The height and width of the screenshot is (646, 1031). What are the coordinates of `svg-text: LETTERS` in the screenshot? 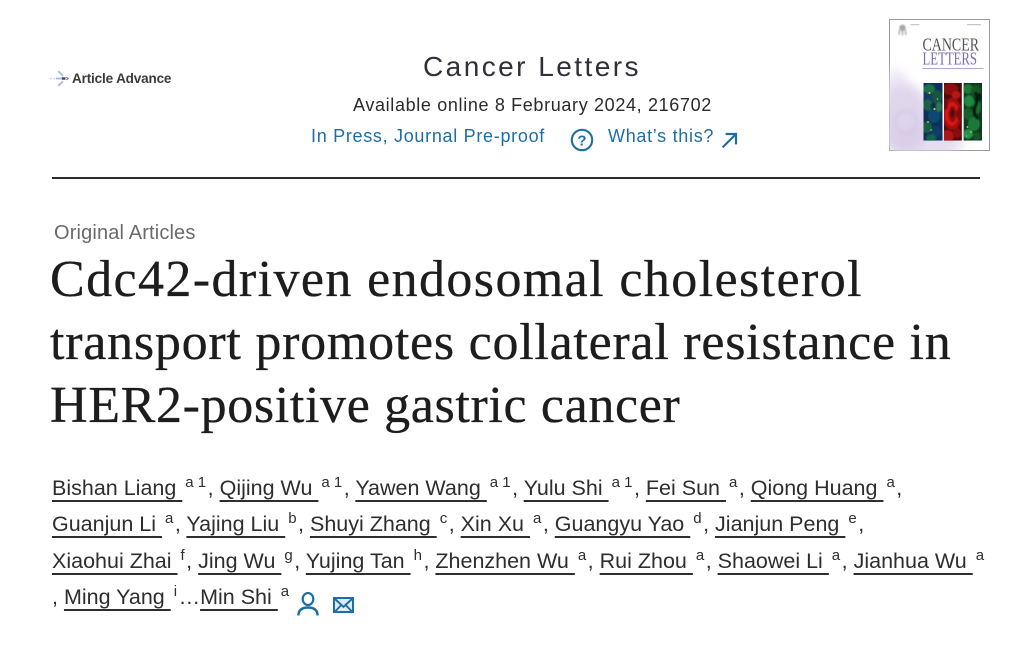 It's located at (950, 59).